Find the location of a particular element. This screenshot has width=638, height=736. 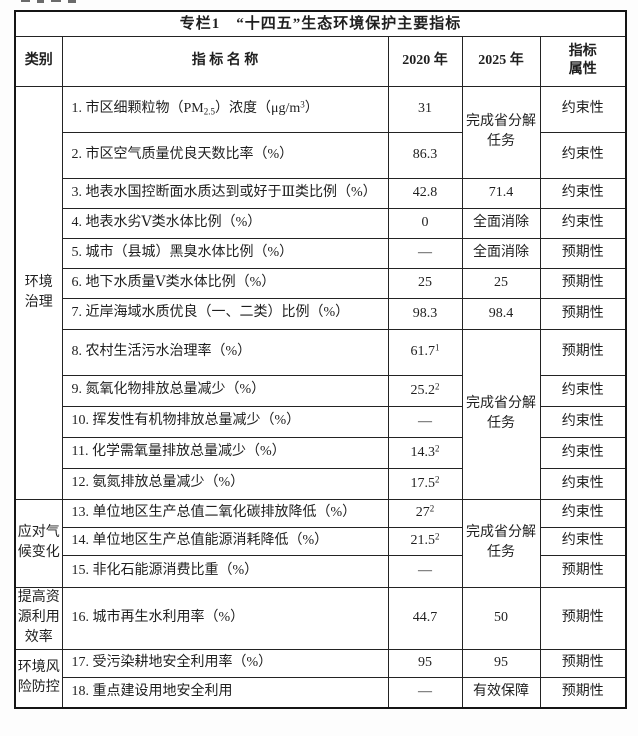

value-2020-cell: 31 is located at coordinates (425, 109).